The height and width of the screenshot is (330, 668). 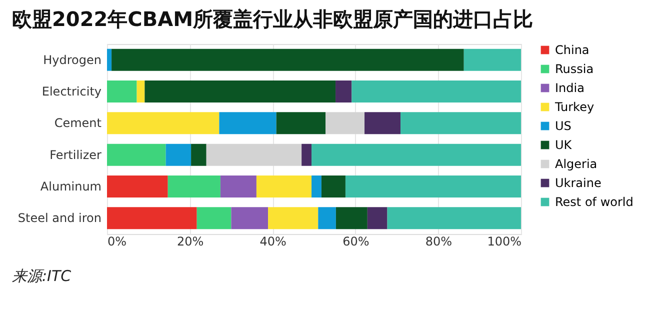 I want to click on y-tick-label: Aluminum, so click(x=71, y=187).